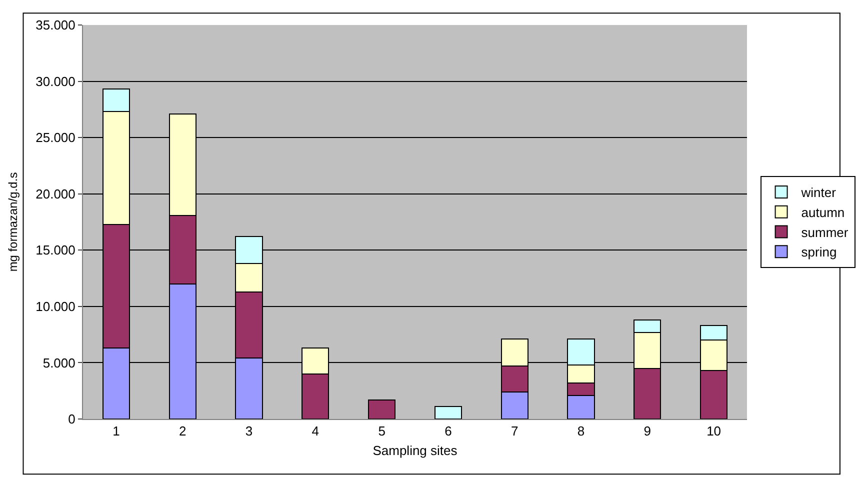 The width and height of the screenshot is (867, 479). I want to click on y-tick-label: 35.000, so click(56, 25).